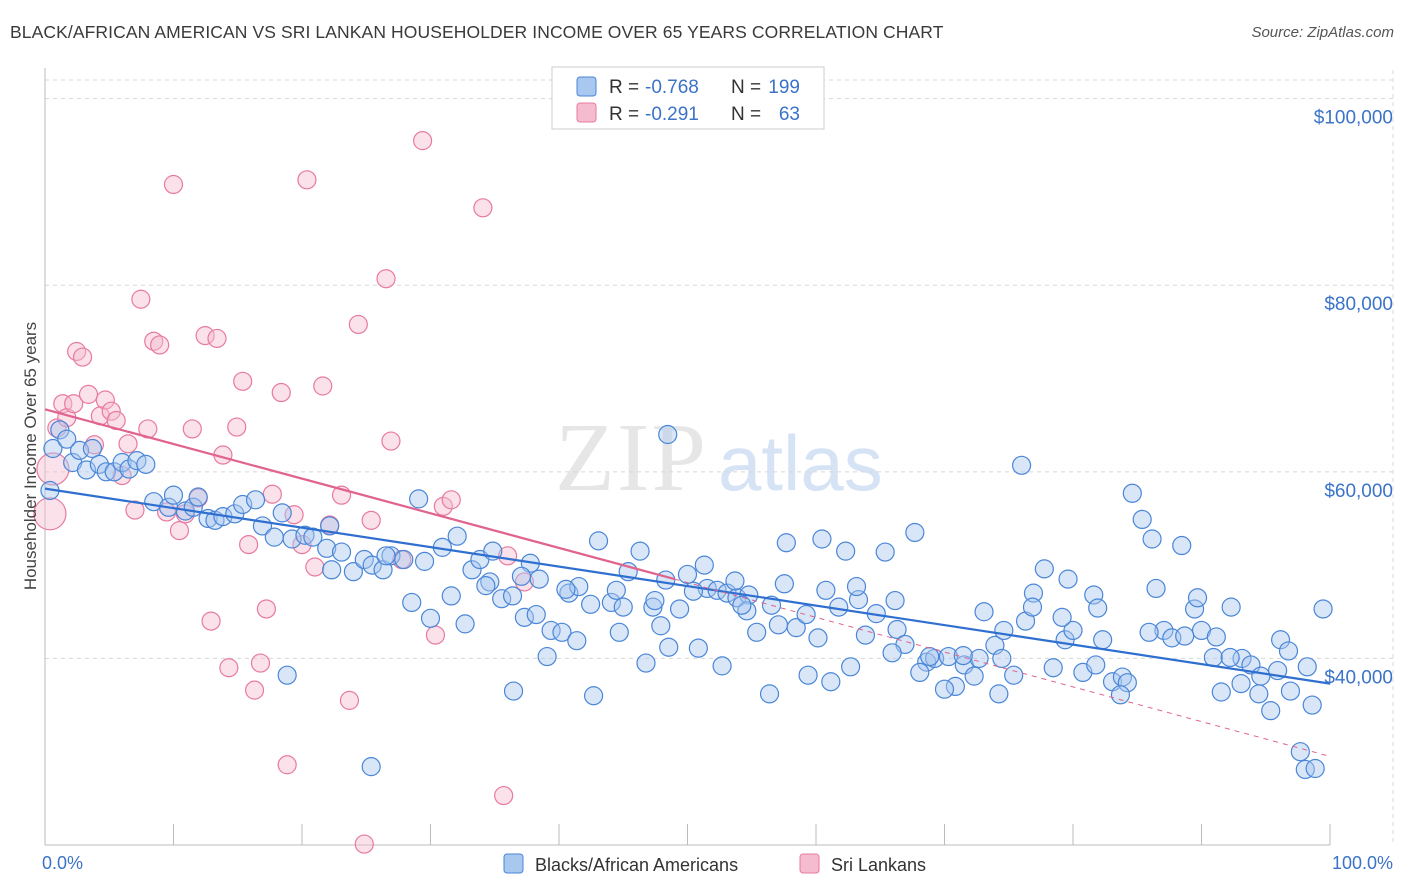 The height and width of the screenshot is (892, 1406). I want to click on legend-r-label-2: R =, so click(624, 114).